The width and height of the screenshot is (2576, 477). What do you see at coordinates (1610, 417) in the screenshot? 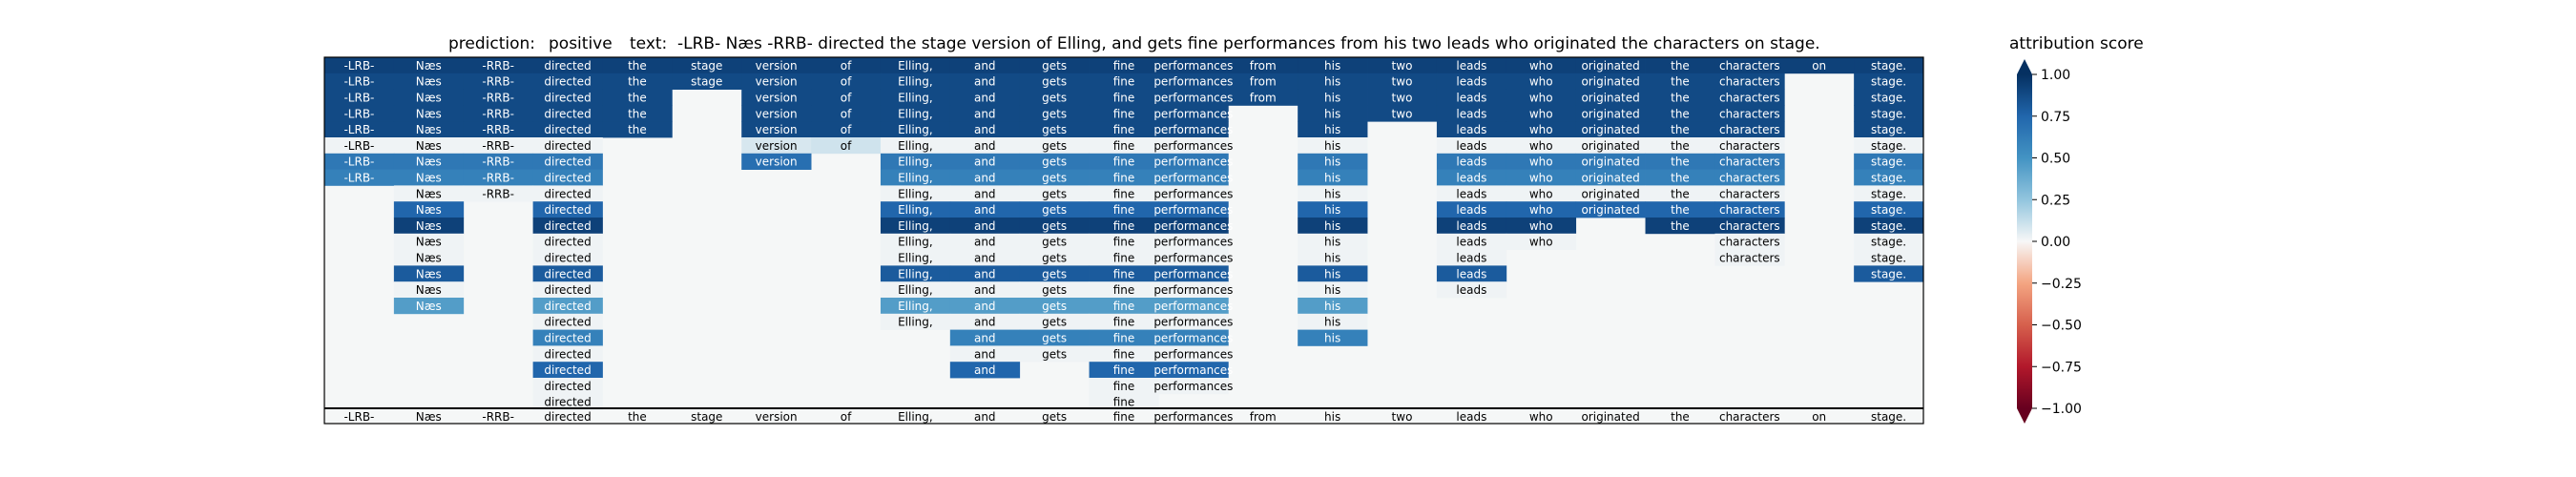
I see `full-text-token: originated` at bounding box center [1610, 417].